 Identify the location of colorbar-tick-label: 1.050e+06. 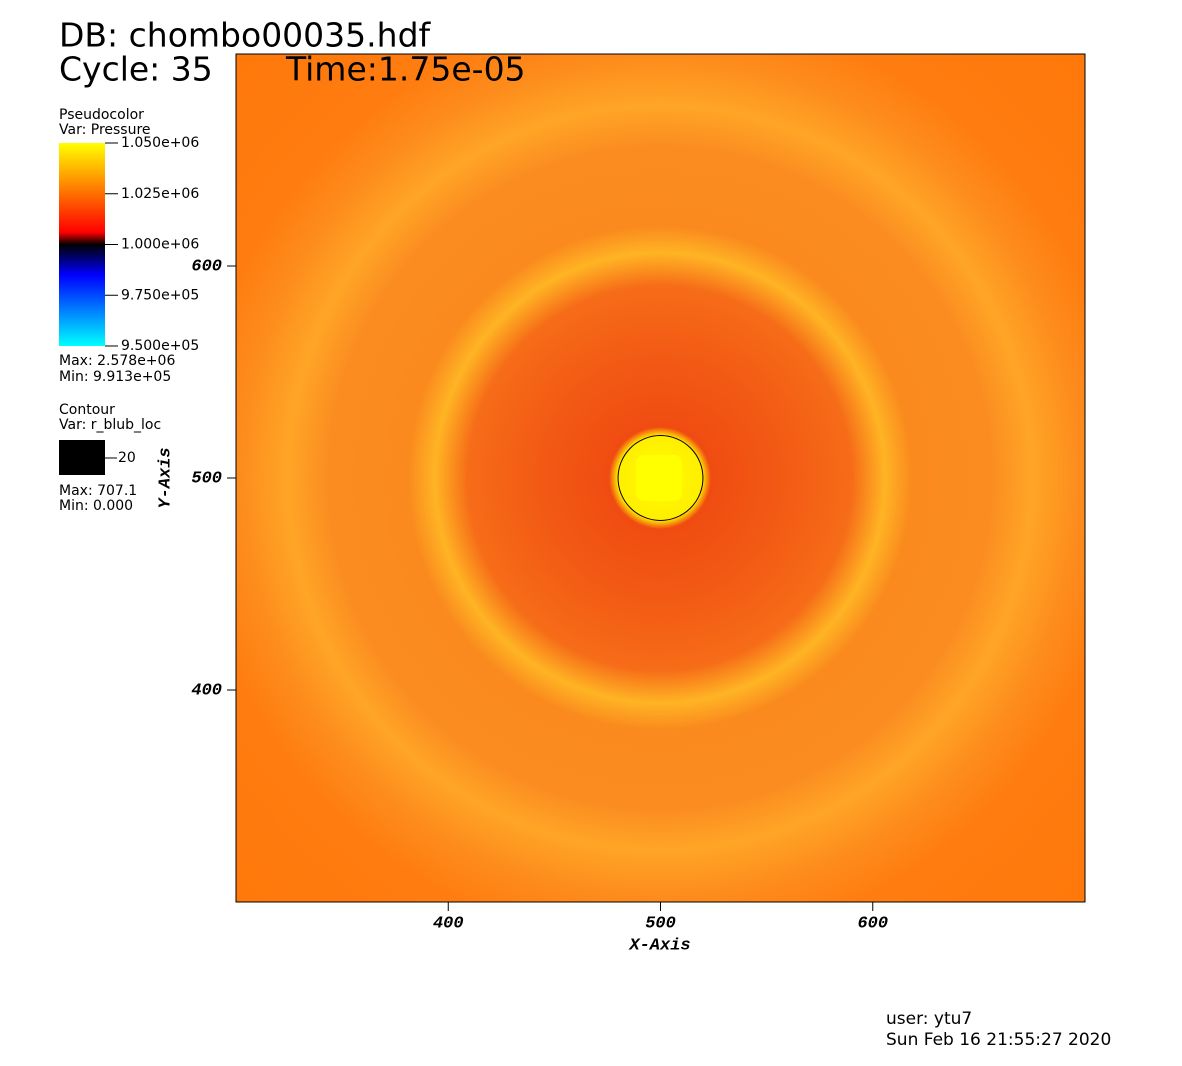
(160, 143).